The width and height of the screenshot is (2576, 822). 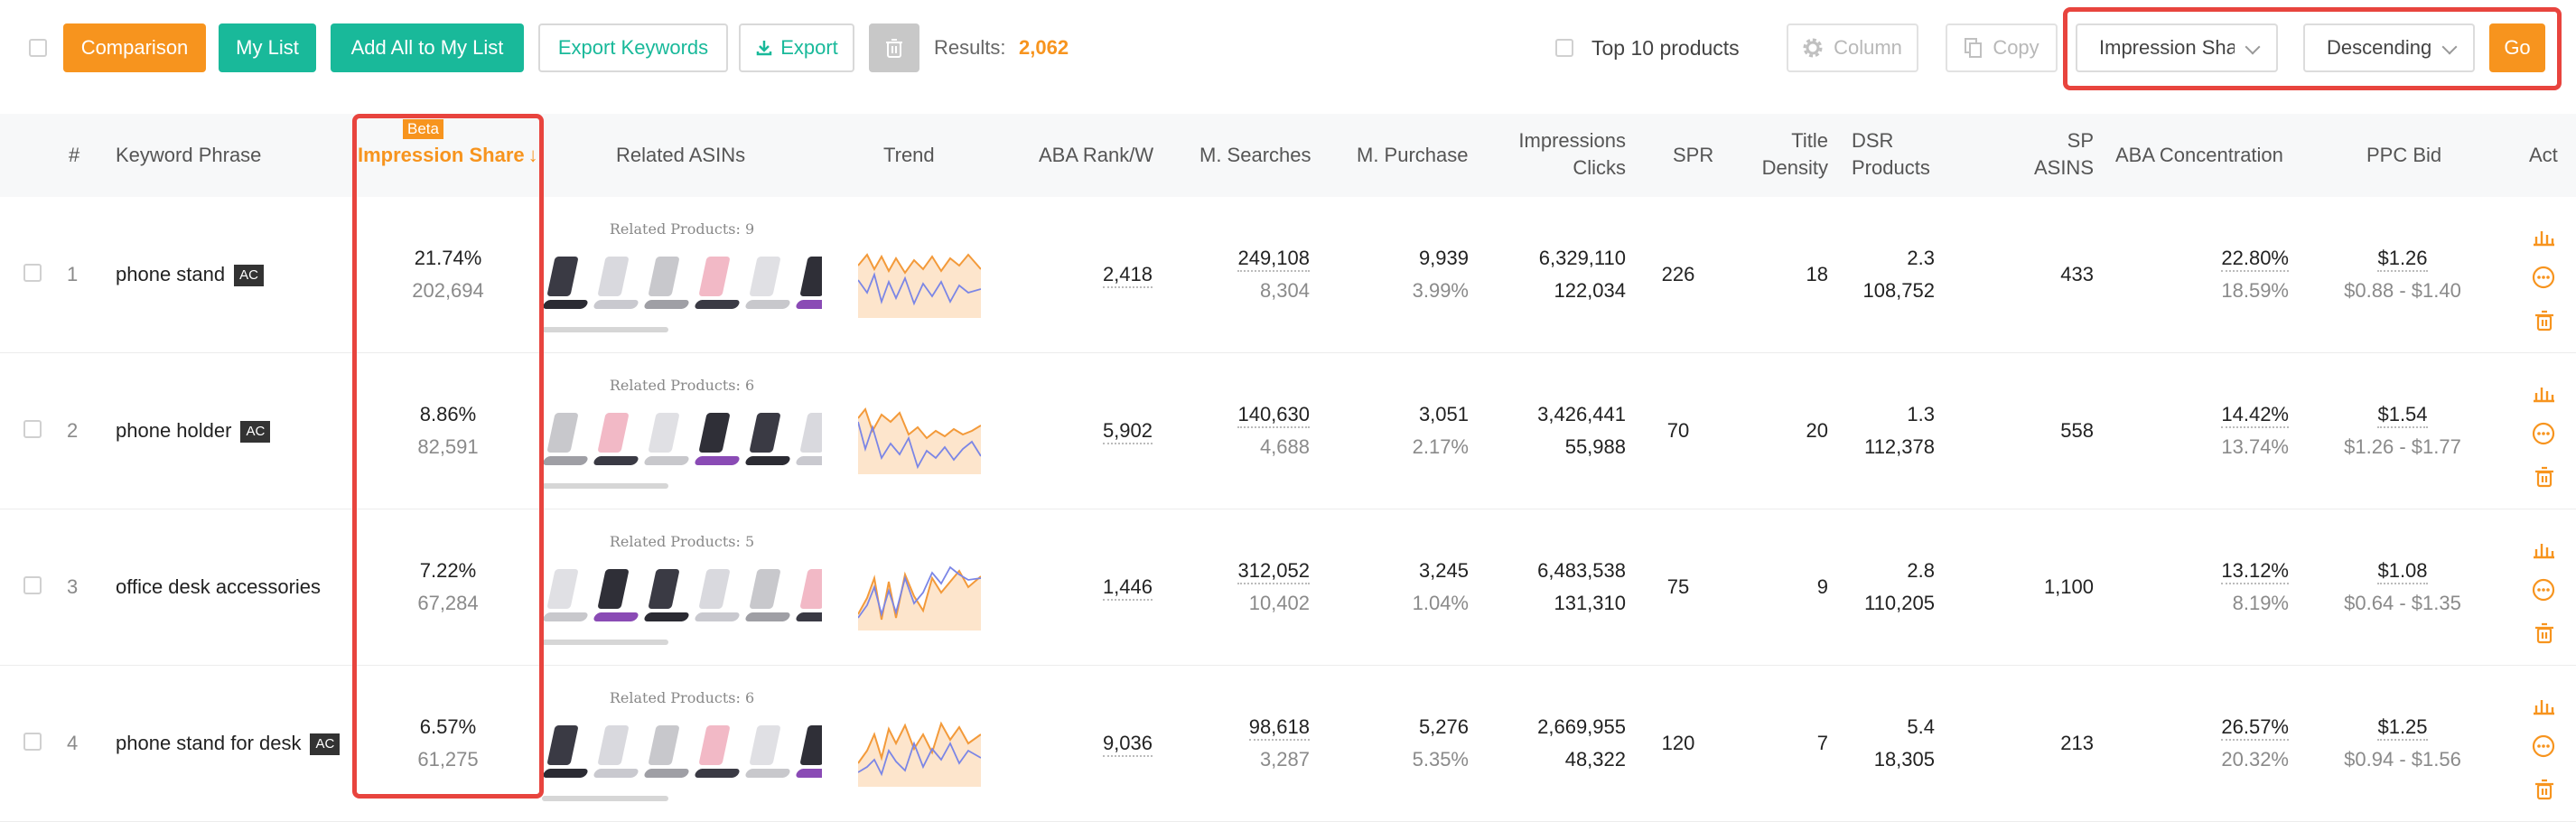 What do you see at coordinates (1273, 415) in the screenshot?
I see `monthly-searches-value: 140,630` at bounding box center [1273, 415].